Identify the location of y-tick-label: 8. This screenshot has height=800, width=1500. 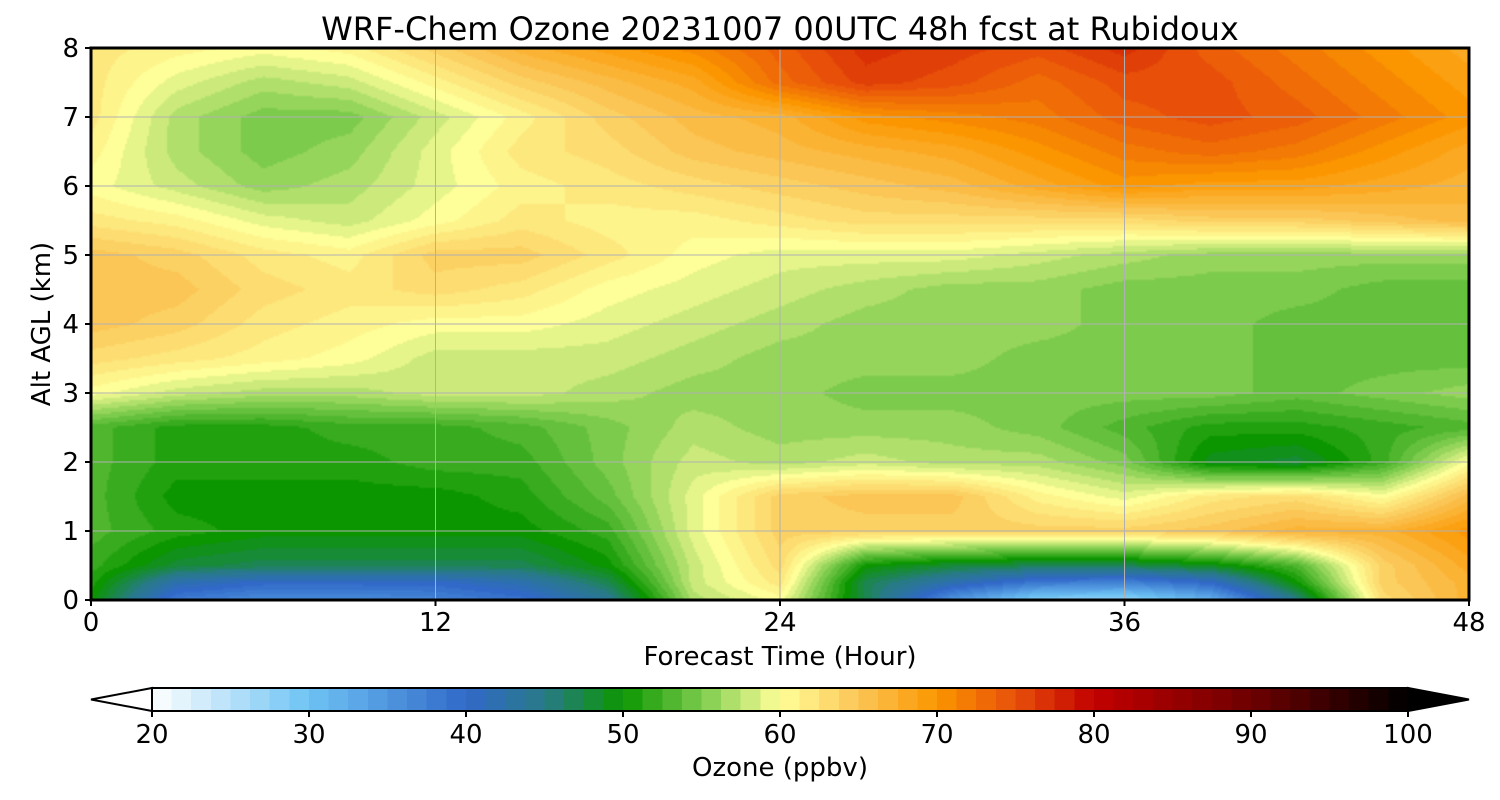
(70, 49).